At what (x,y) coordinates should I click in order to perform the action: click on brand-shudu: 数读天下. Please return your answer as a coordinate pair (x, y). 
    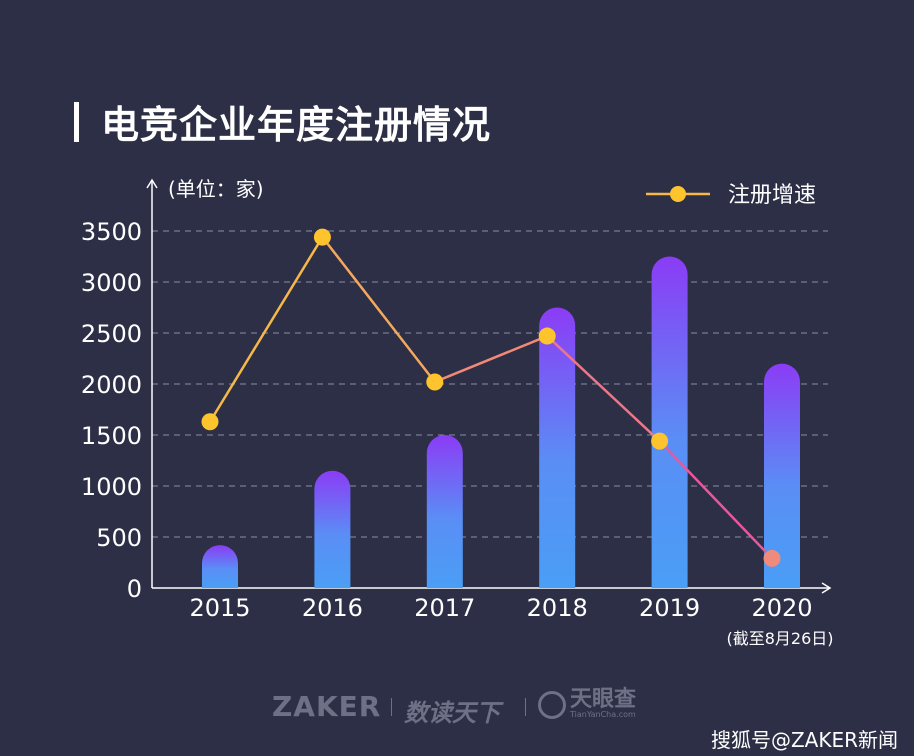
    Looking at the image, I should click on (452, 713).